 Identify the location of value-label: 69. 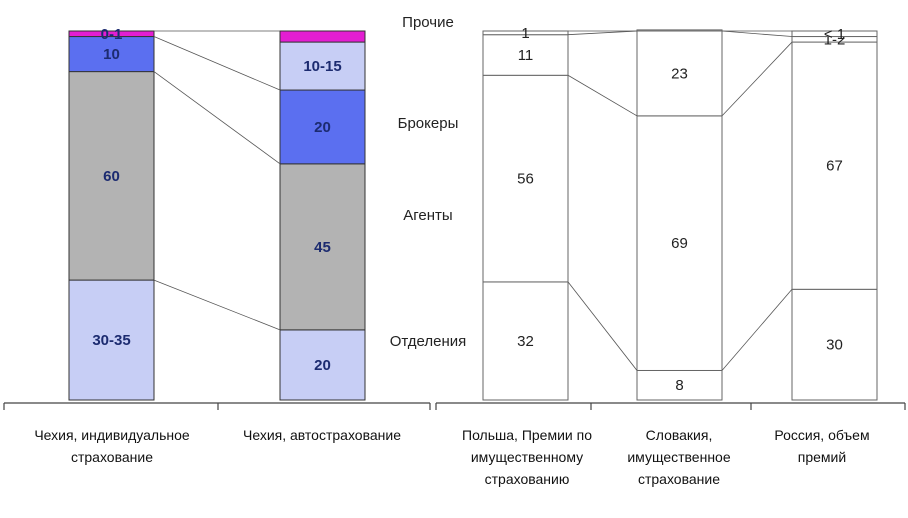
(679, 243).